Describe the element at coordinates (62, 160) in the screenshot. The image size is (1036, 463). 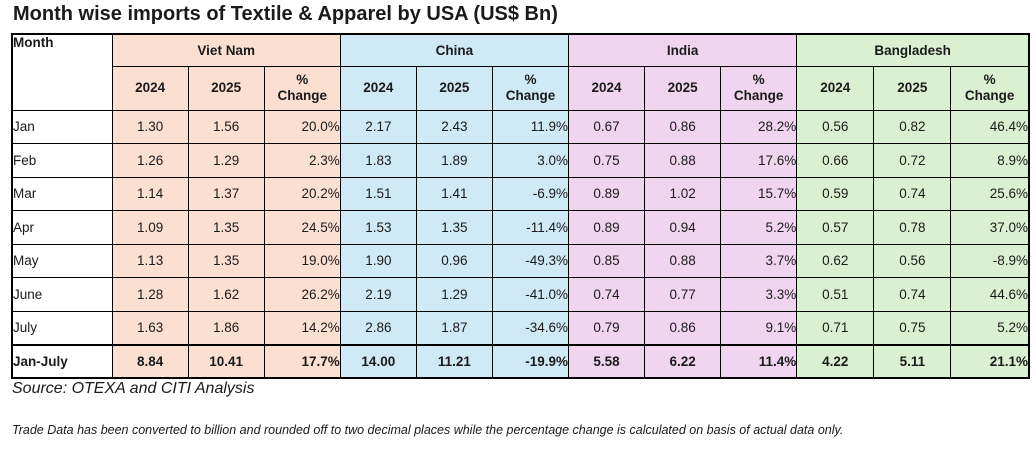
I see `month-cell: Feb` at that location.